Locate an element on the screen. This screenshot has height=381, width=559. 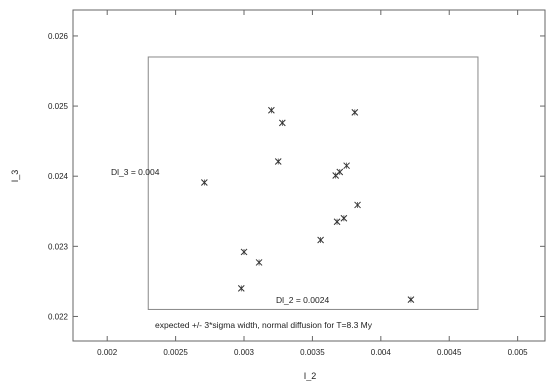
x-tick-label: 0.004 is located at coordinates (381, 352).